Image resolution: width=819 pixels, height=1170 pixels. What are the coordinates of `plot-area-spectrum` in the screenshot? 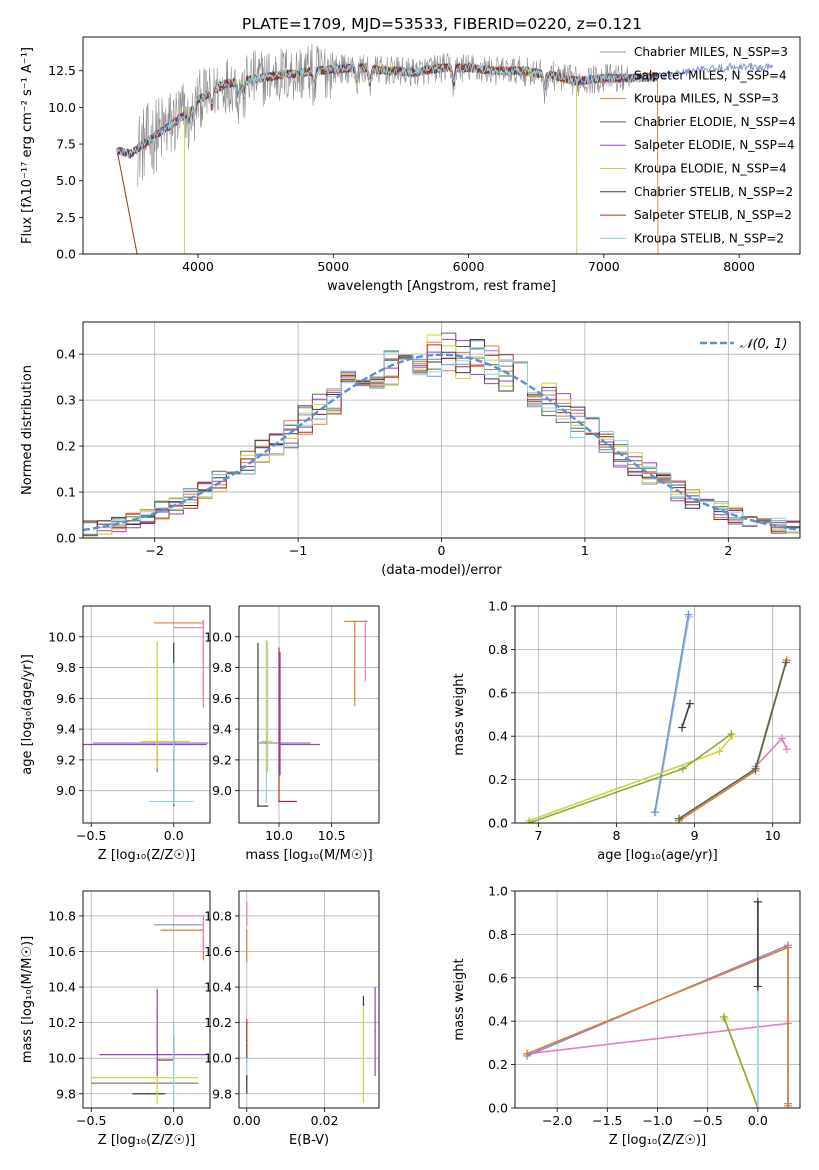 It's located at (445, 148).